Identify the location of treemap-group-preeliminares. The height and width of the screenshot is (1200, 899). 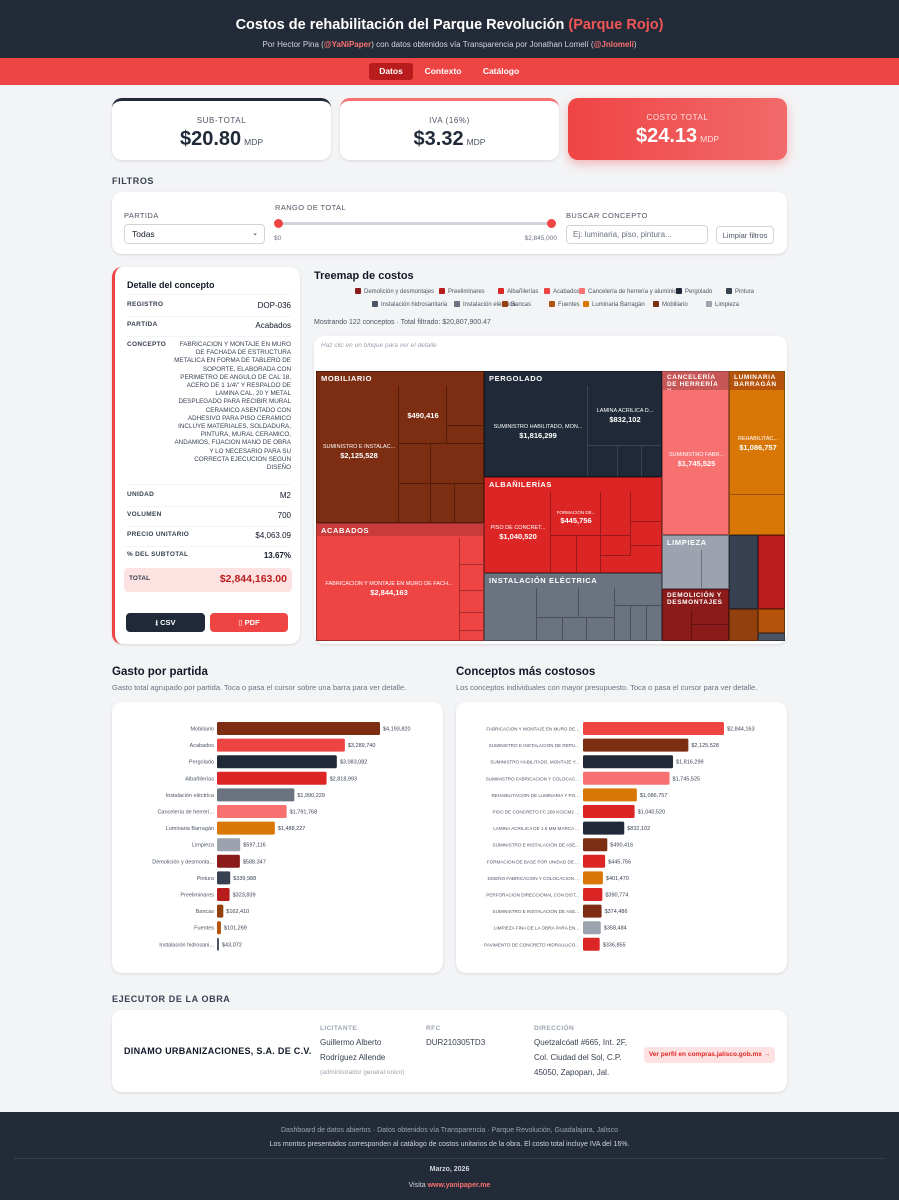
(771, 572).